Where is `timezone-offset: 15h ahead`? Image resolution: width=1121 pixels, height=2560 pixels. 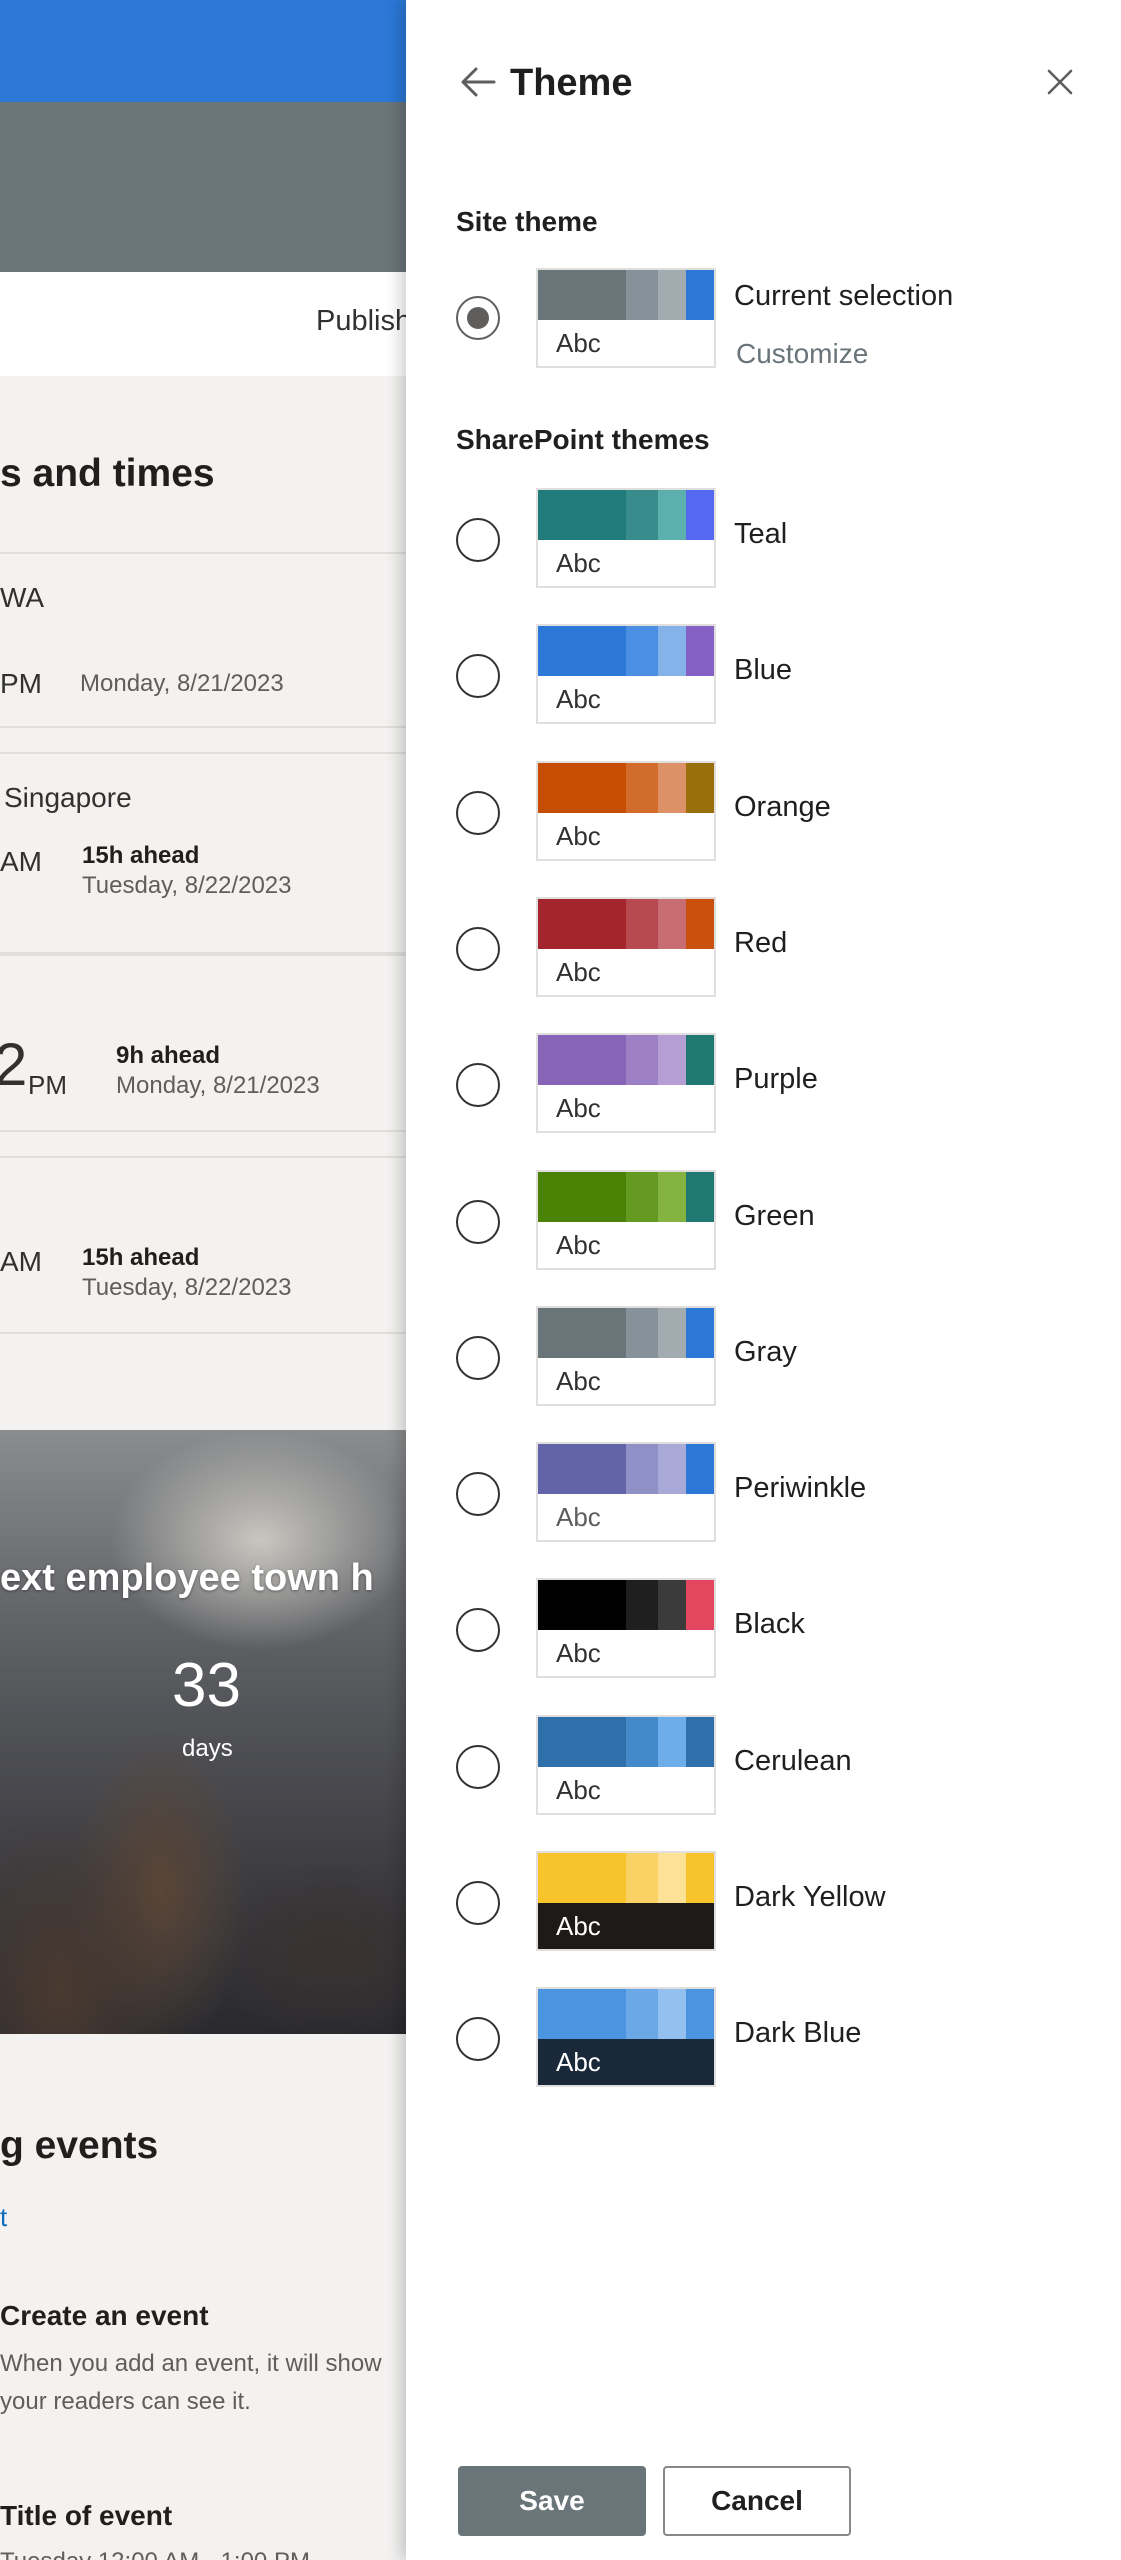 timezone-offset: 15h ahead is located at coordinates (141, 855).